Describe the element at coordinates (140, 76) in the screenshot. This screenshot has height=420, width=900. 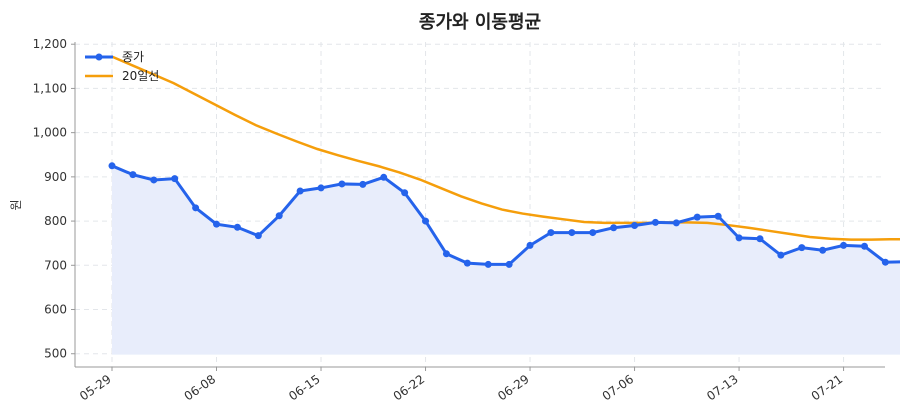
I see `legend-ma20-label: 20일선` at that location.